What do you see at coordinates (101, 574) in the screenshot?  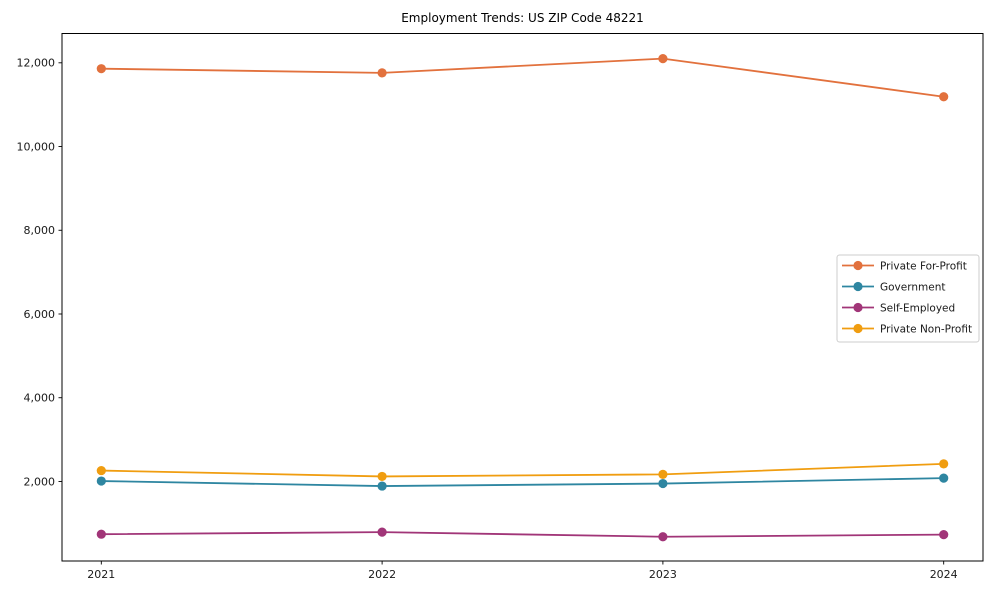 I see `x-tick-label: 2021` at bounding box center [101, 574].